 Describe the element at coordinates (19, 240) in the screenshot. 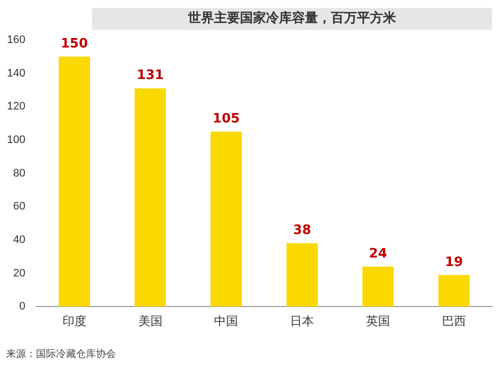

I see `y-tick-label: 40` at that location.